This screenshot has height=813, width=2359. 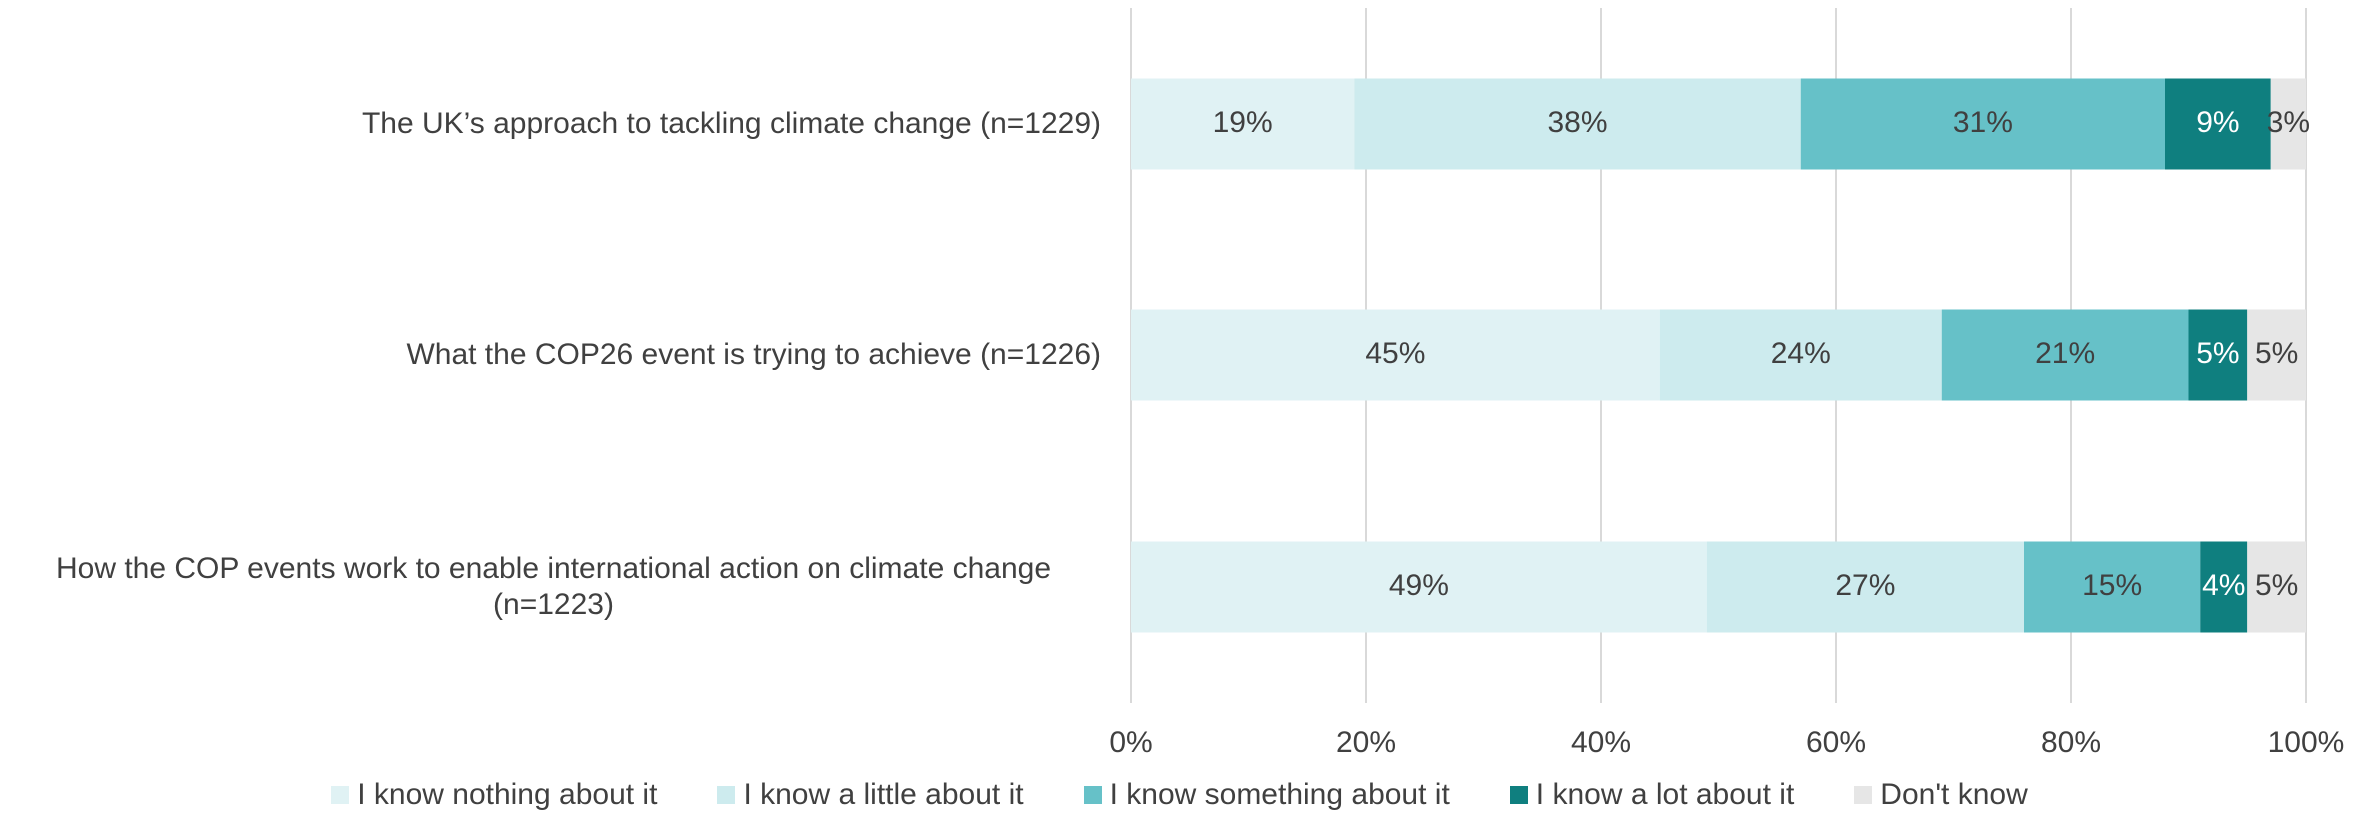 I want to click on legend-label: I know something about it, so click(x=1279, y=794).